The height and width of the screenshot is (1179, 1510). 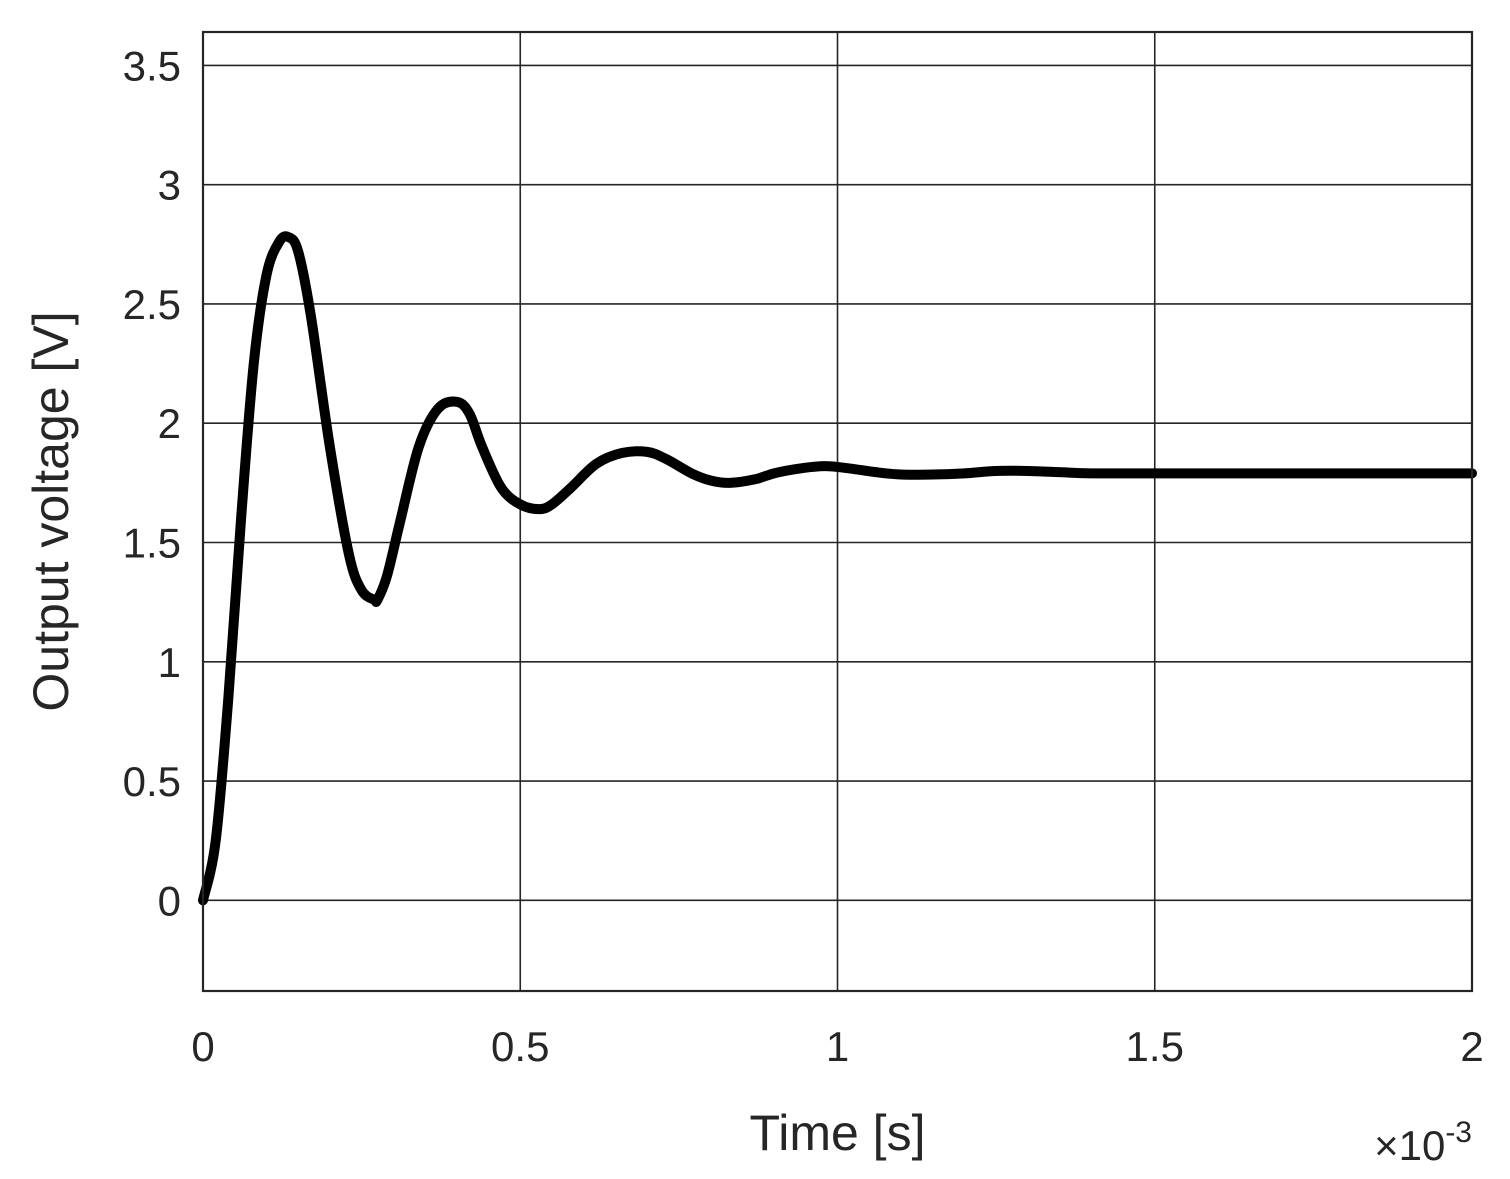 What do you see at coordinates (169, 662) in the screenshot?
I see `y-tick-label: 1` at bounding box center [169, 662].